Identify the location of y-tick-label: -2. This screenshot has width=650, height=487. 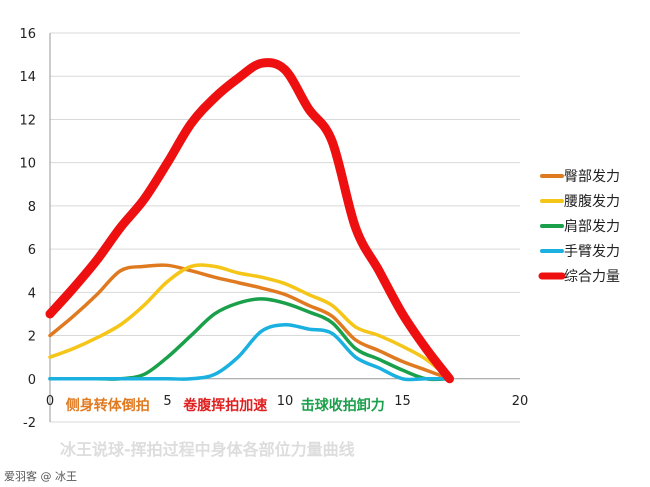
(29, 423).